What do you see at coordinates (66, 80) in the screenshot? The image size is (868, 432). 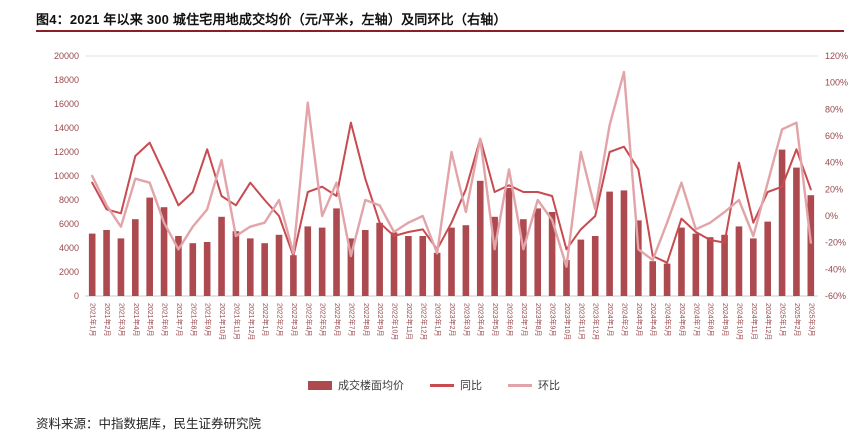 I see `svg-text: 18000` at bounding box center [66, 80].